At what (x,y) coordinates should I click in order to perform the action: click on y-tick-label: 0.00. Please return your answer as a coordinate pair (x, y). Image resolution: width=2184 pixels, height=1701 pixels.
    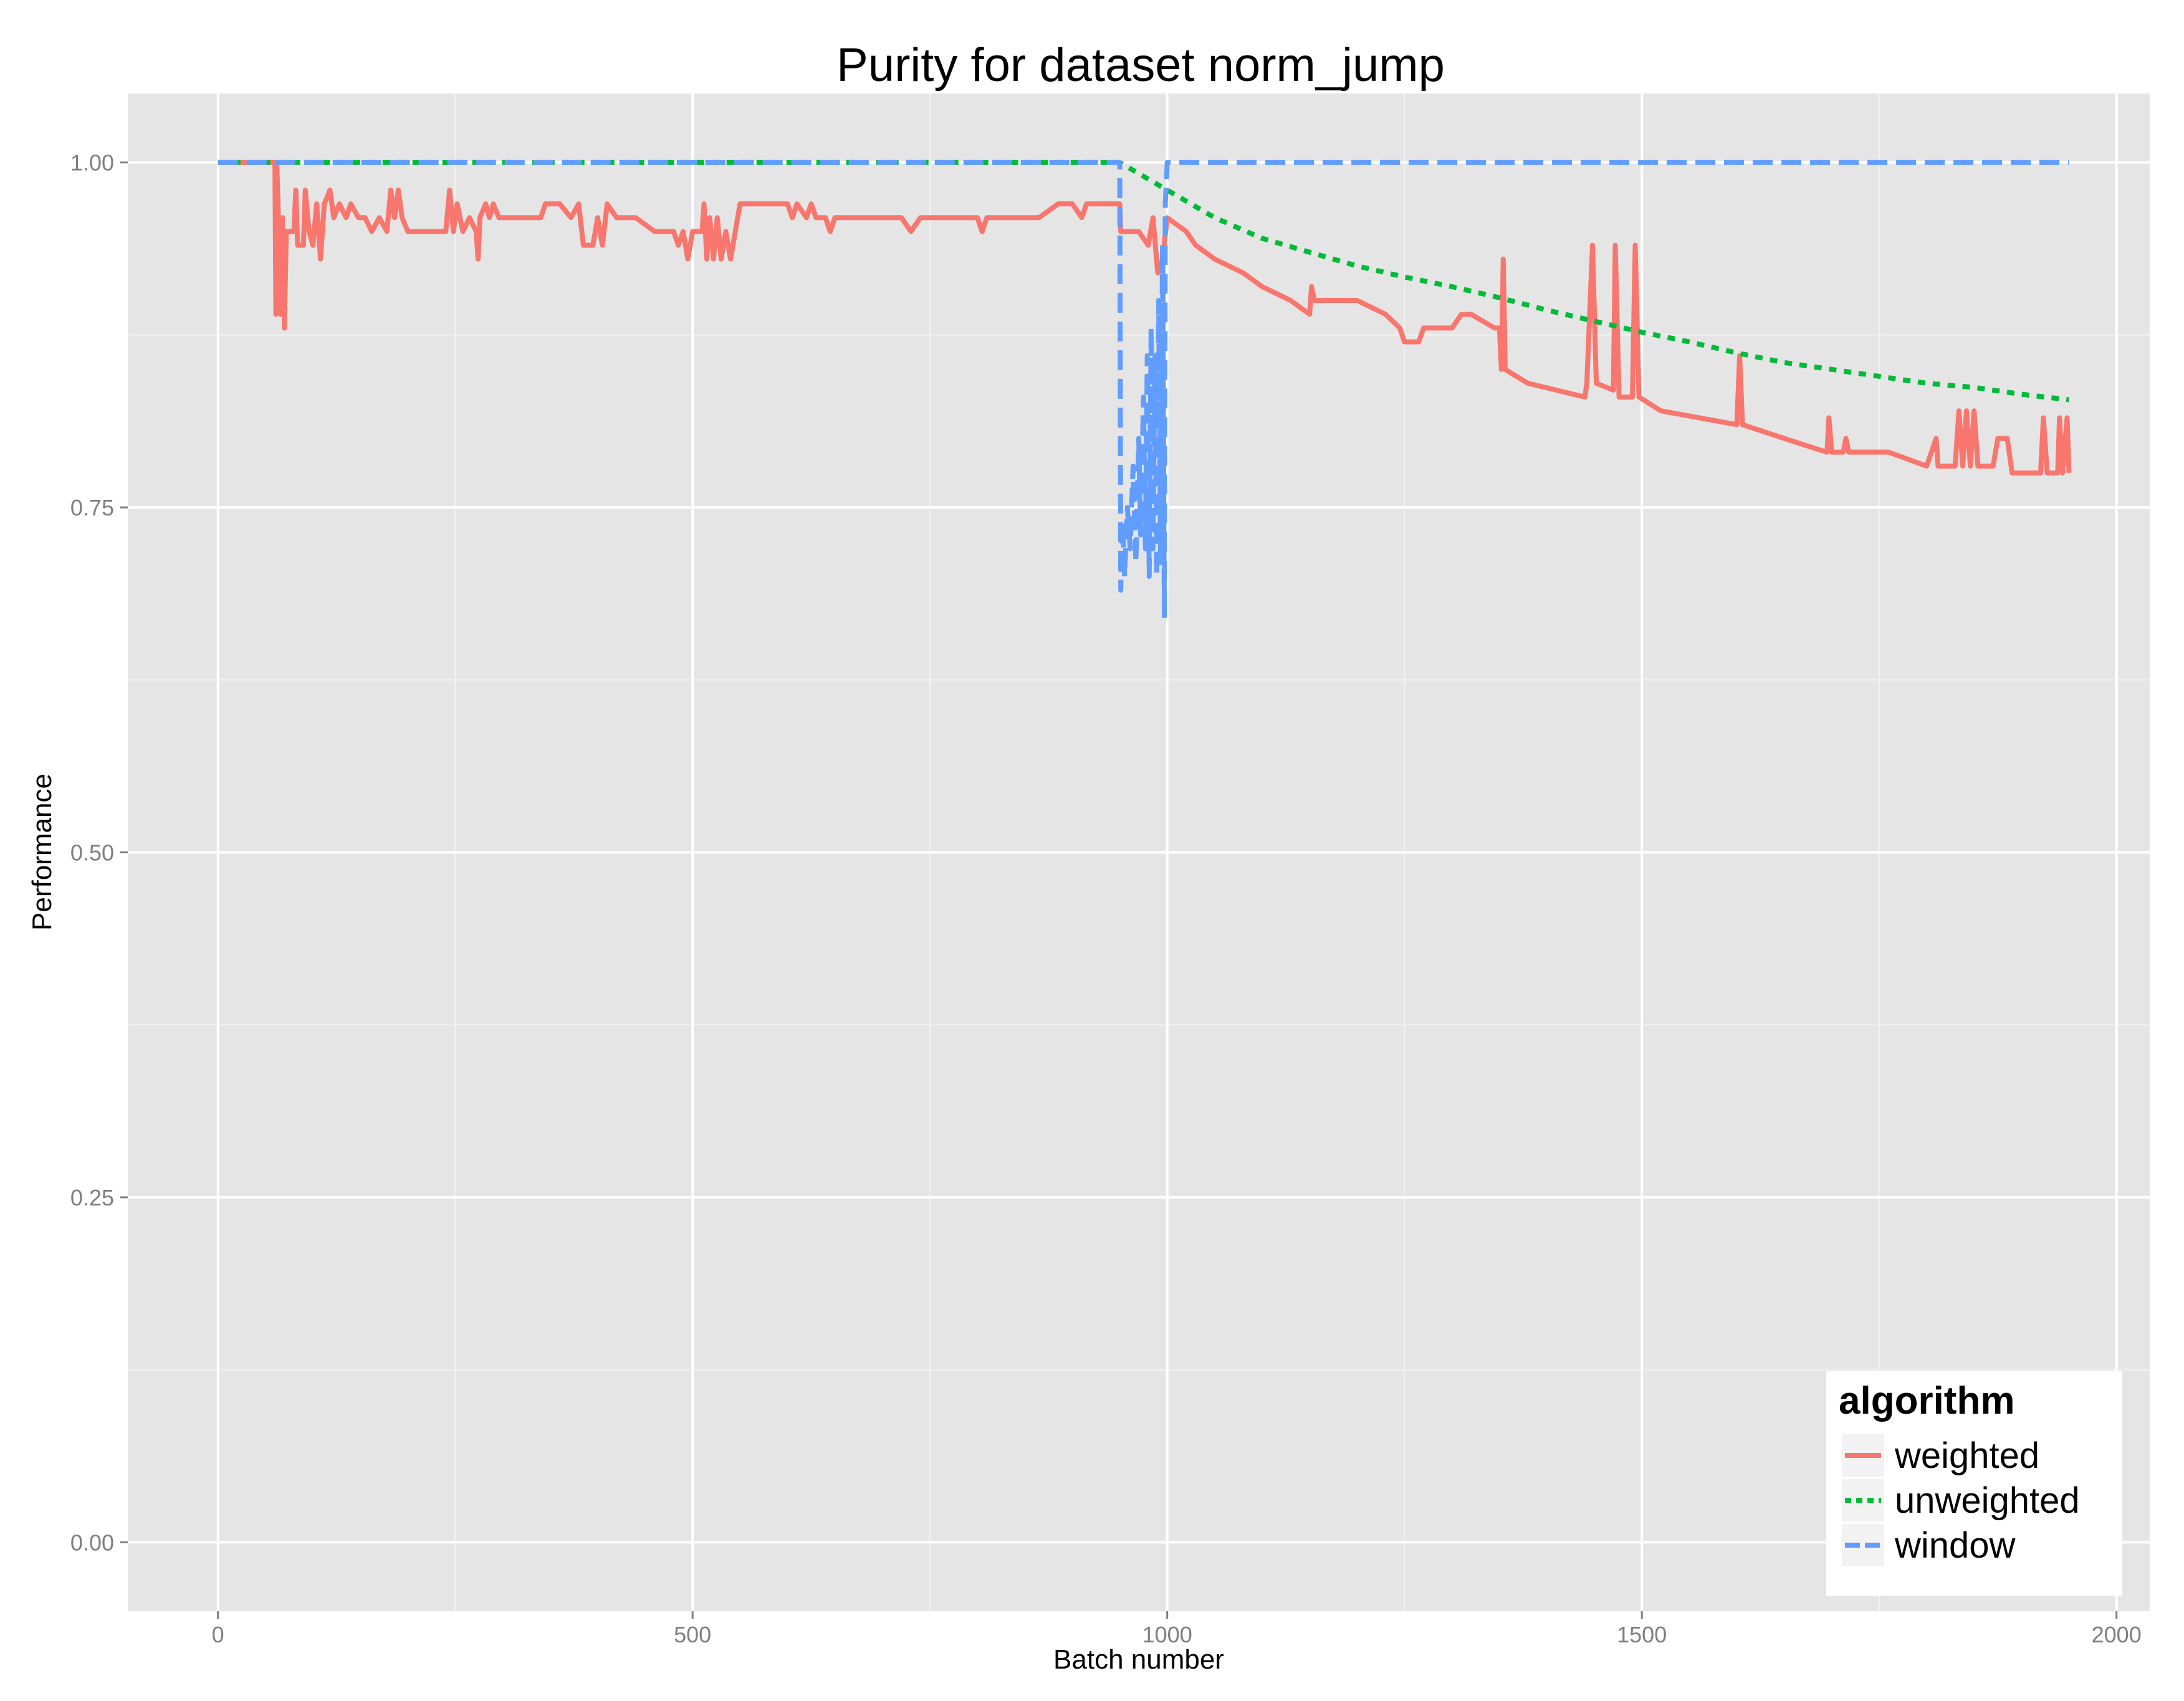
    Looking at the image, I should click on (92, 1542).